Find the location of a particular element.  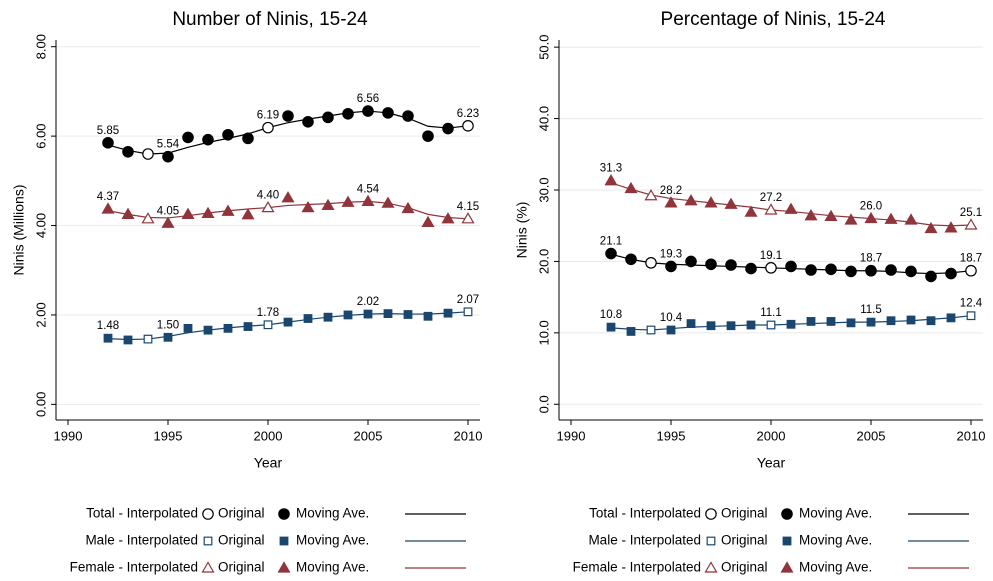

x-tick-label: 1990 is located at coordinates (68, 435).